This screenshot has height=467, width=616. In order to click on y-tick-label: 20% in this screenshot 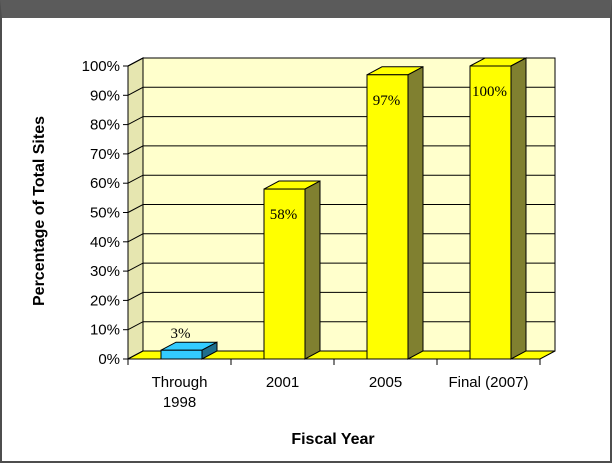, I will do `click(105, 300)`.